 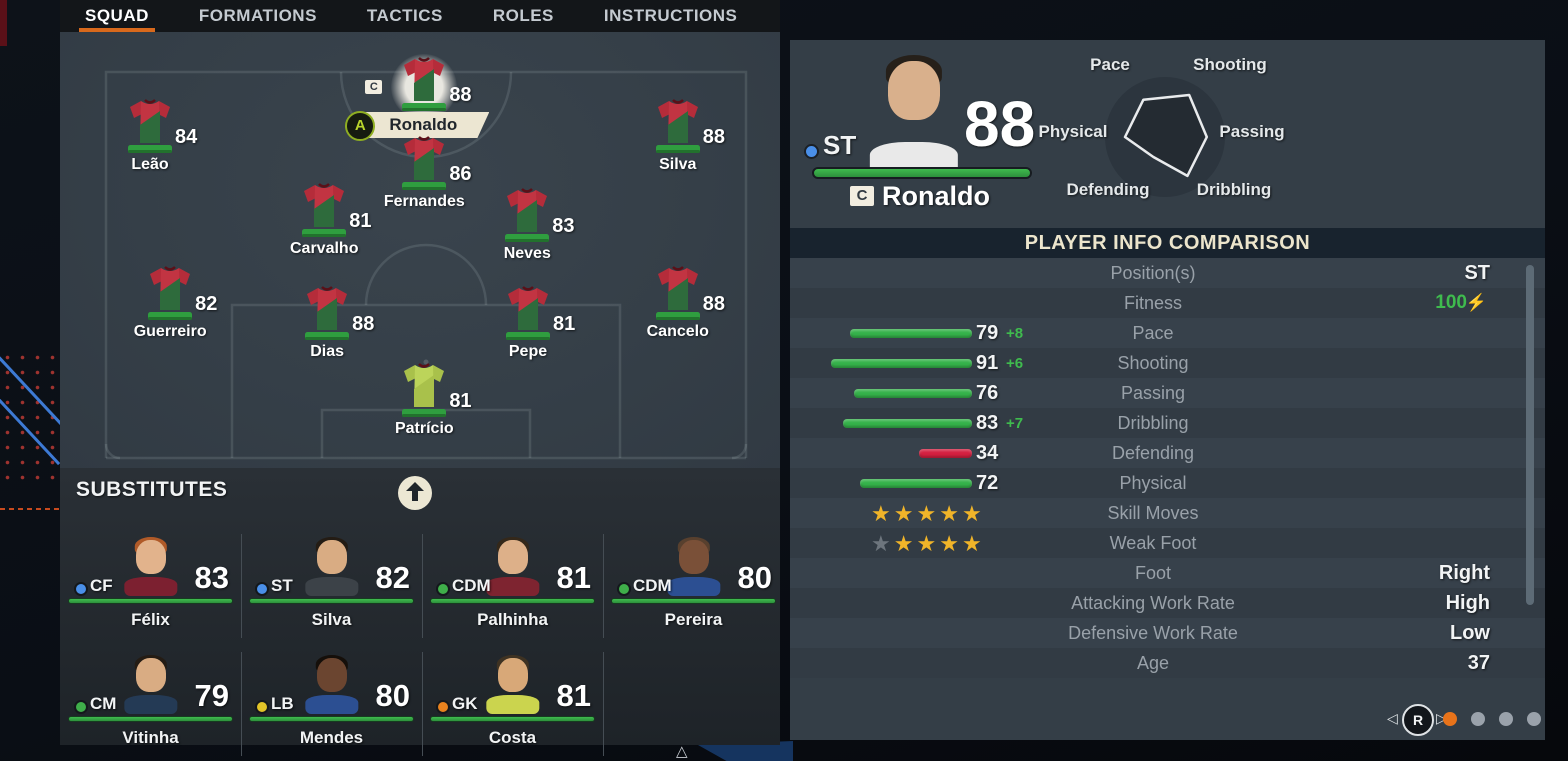 I want to click on substitutes-row: CM 79 Vitinha LB 80 Mendes GK 81 Costa, so click(x=420, y=706).